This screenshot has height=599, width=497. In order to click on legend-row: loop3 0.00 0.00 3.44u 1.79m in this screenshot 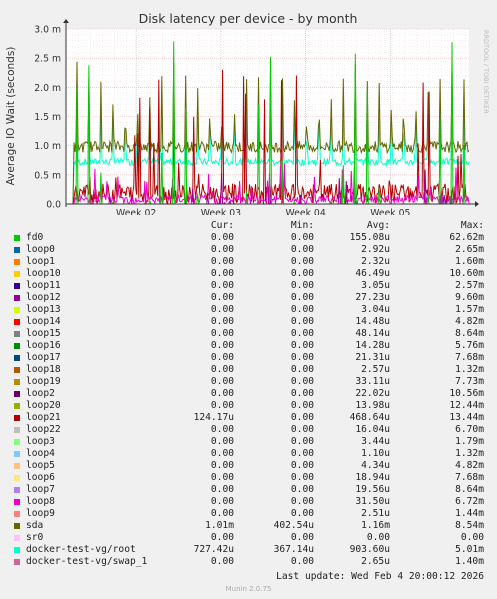, I will do `click(248, 442)`.